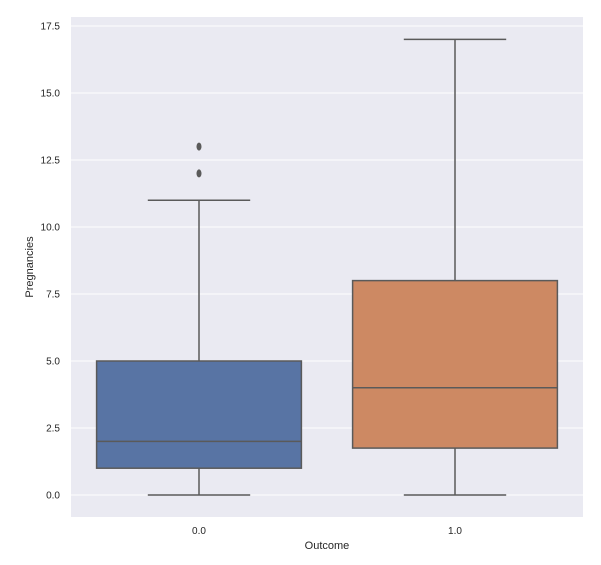  What do you see at coordinates (327, 531) in the screenshot?
I see `x-axis-ticks: 0.0 1.0` at bounding box center [327, 531].